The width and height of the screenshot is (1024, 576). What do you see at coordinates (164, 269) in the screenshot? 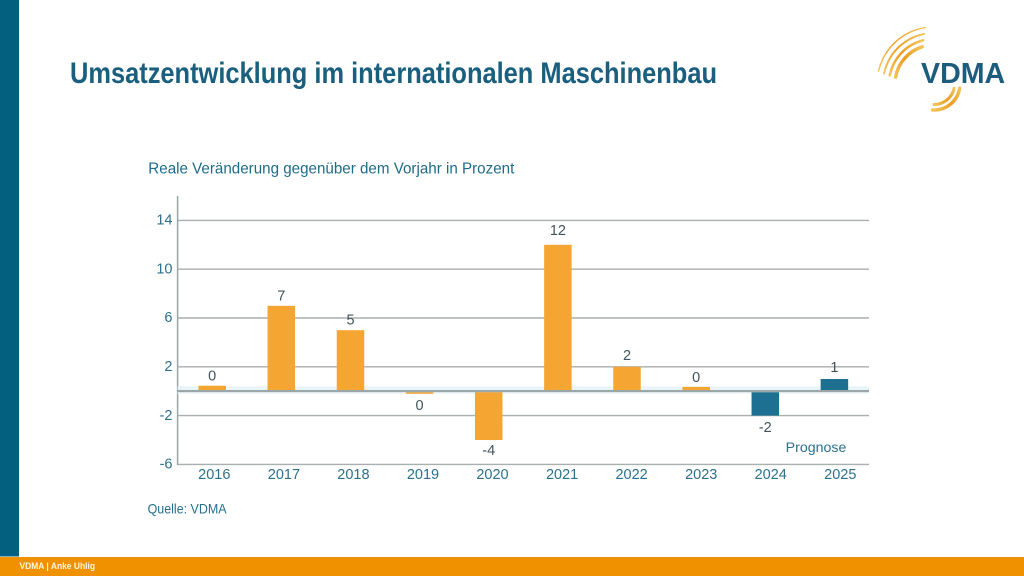
I see `svg-text: 10` at bounding box center [164, 269].